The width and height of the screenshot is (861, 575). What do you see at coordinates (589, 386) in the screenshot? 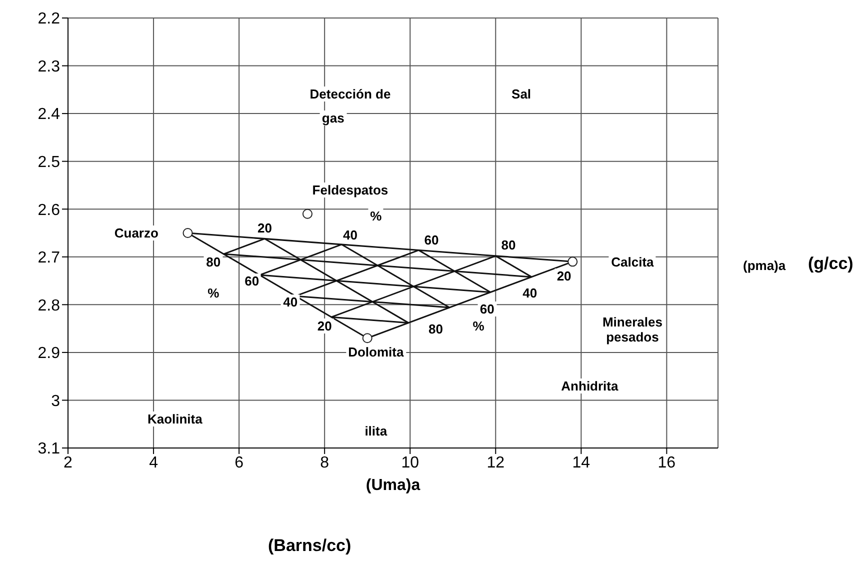
I see `annotation: Anhidrita` at bounding box center [589, 386].